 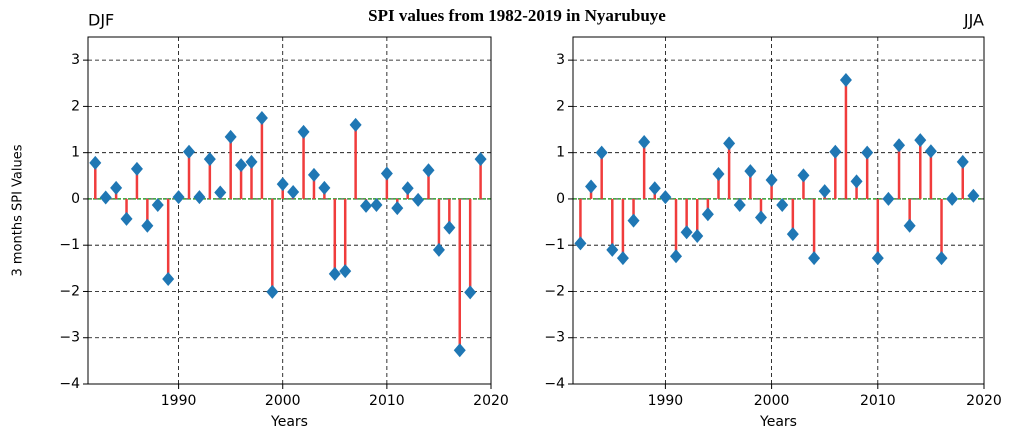 What do you see at coordinates (18, 210) in the screenshot?
I see `y-axis-label: 3 months SPI Values` at bounding box center [18, 210].